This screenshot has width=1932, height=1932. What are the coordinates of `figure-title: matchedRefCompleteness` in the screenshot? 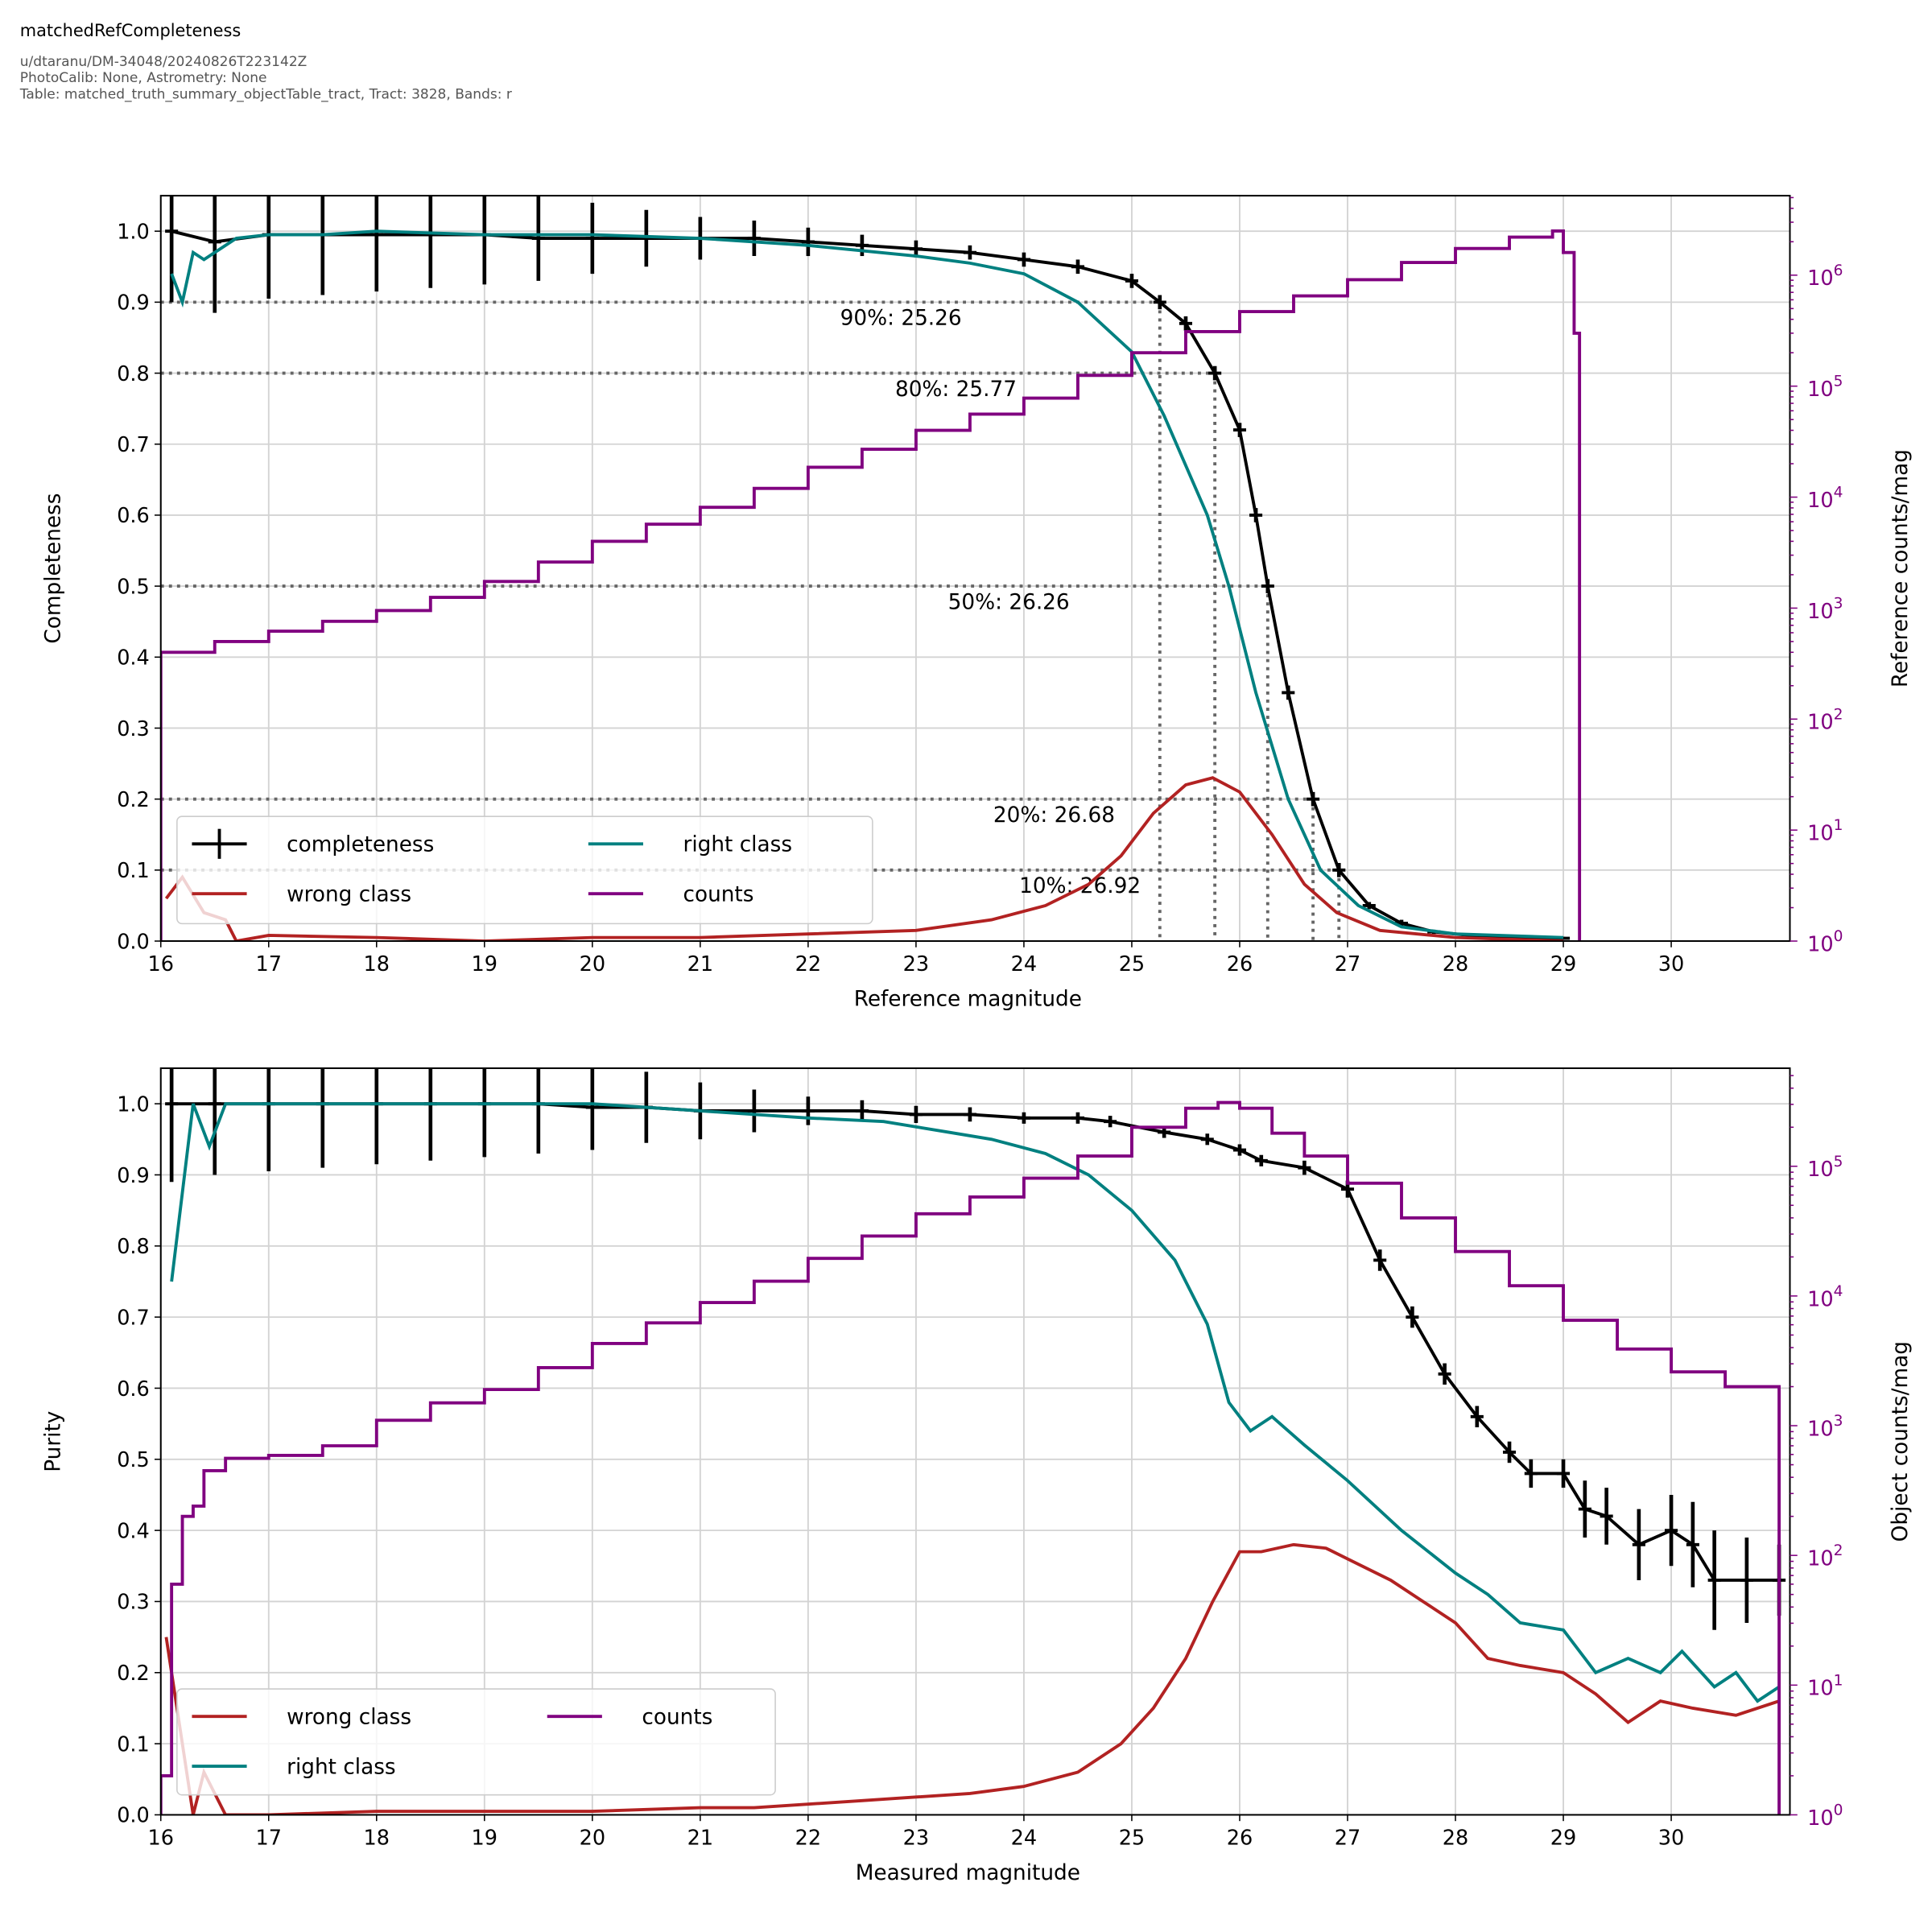 It's located at (131, 30).